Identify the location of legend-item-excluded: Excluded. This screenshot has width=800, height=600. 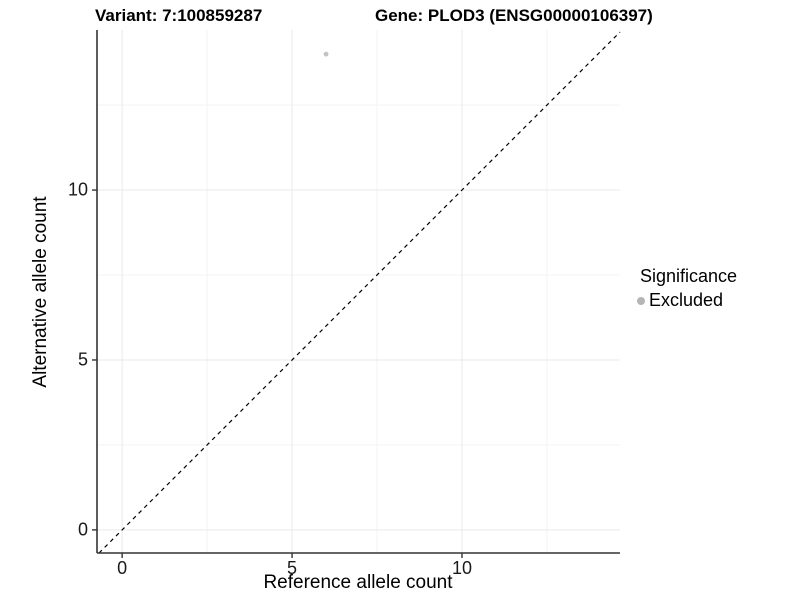
(687, 300).